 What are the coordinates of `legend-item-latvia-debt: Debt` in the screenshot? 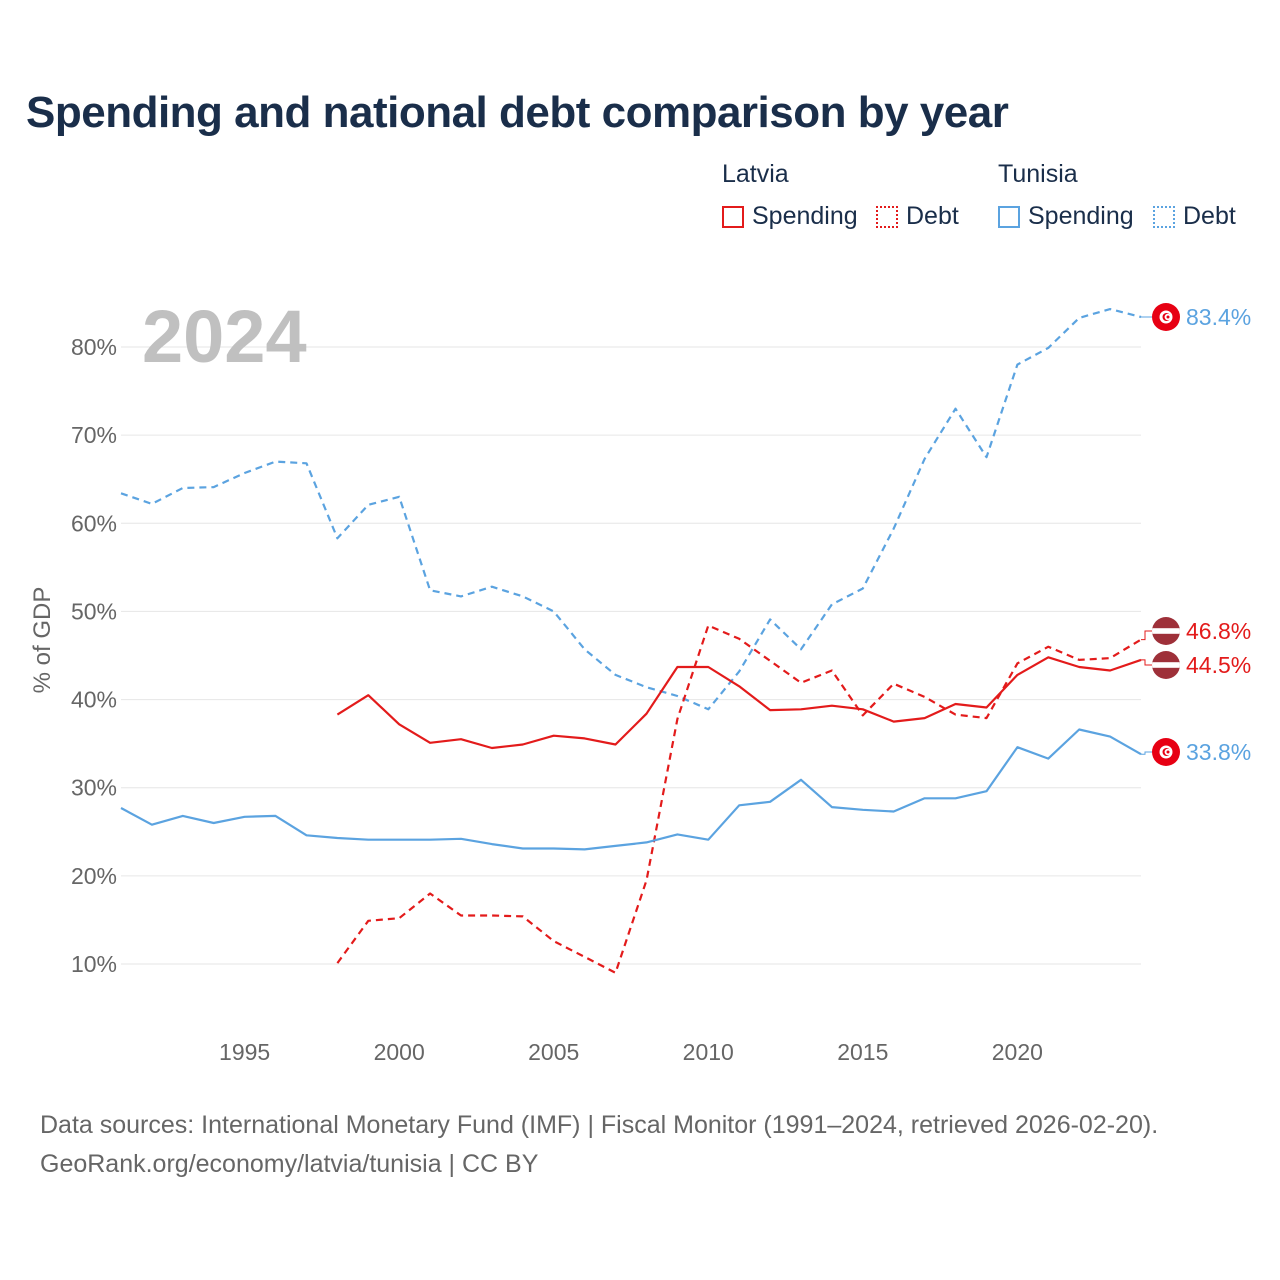 It's located at (917, 216).